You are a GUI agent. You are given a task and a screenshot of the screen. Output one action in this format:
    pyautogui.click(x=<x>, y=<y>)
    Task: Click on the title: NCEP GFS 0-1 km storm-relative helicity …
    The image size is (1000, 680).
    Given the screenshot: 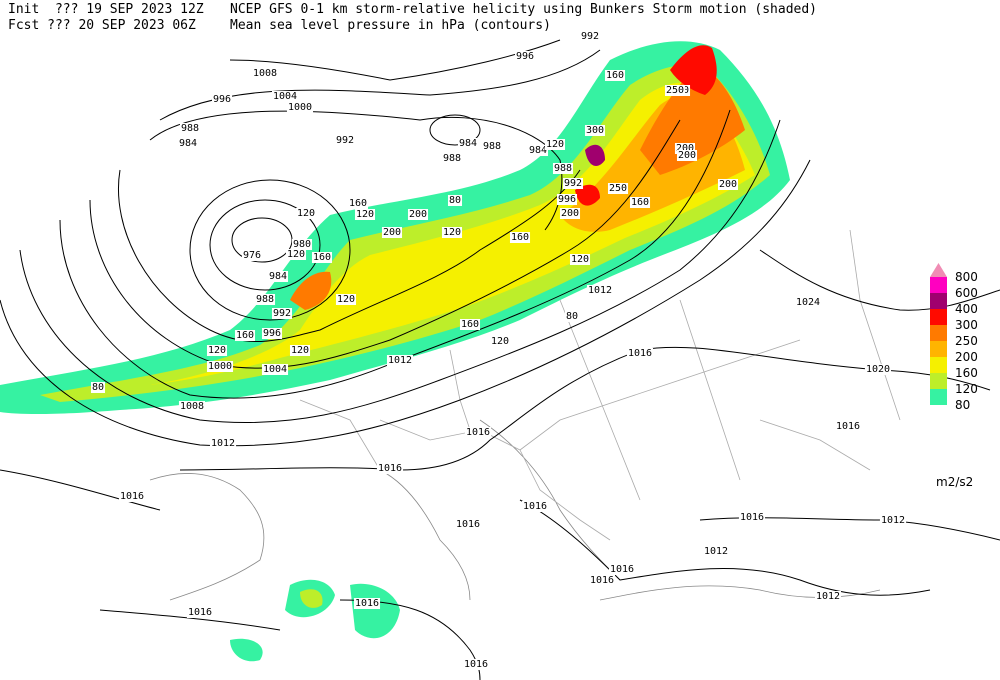 What is the action you would take?
    pyautogui.click(x=523, y=9)
    